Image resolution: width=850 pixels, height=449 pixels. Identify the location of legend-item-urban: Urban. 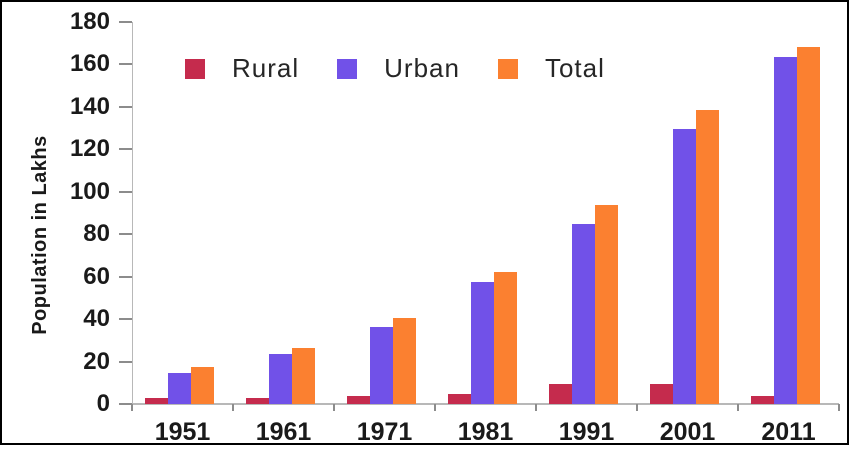
(398, 68).